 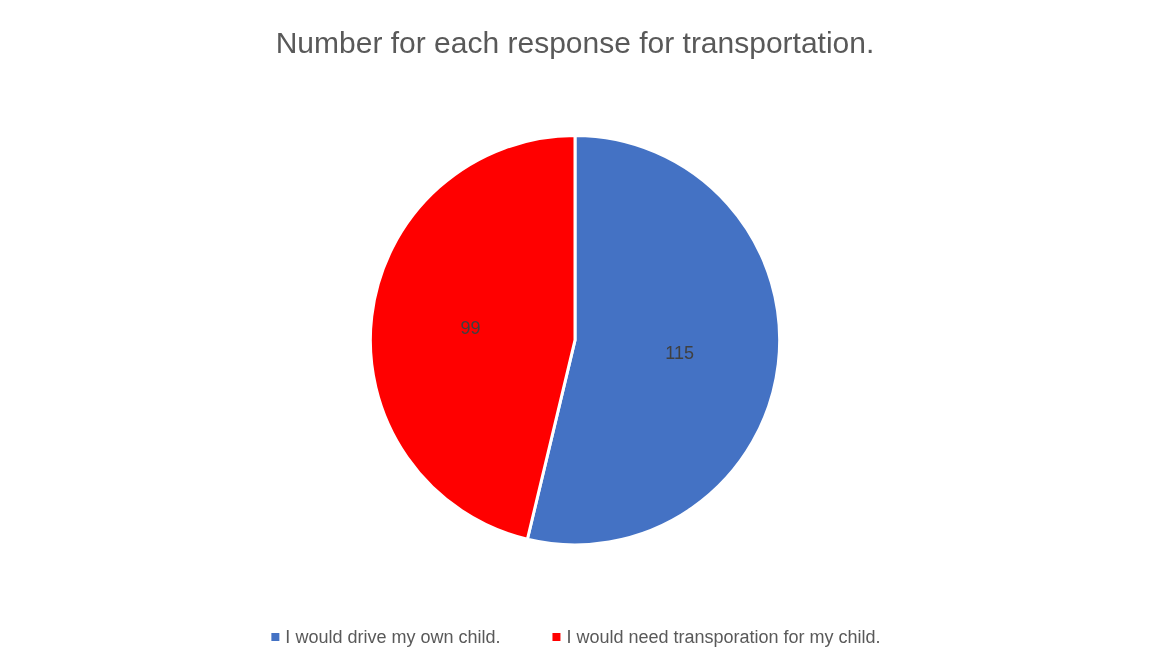 What do you see at coordinates (723, 637) in the screenshot?
I see `legend-label: I would need transporation for my child.` at bounding box center [723, 637].